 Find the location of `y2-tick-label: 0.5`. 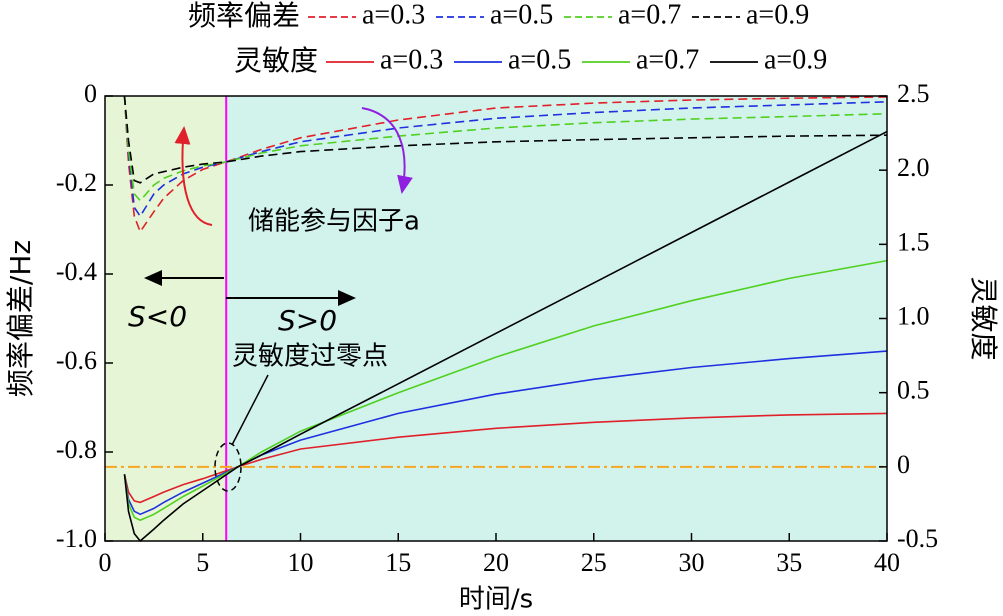

y2-tick-label: 0.5 is located at coordinates (913, 390).